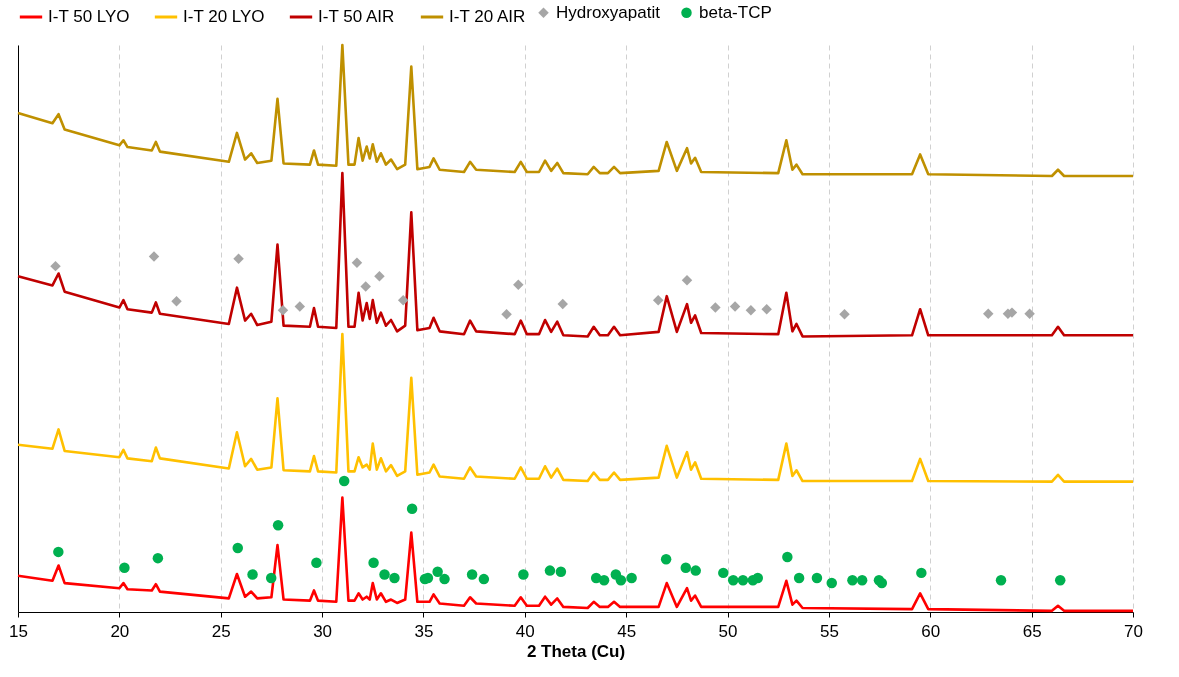 The width and height of the screenshot is (1179, 677). What do you see at coordinates (356, 16) in the screenshot?
I see `legend-label: I-T 50 AIR` at bounding box center [356, 16].